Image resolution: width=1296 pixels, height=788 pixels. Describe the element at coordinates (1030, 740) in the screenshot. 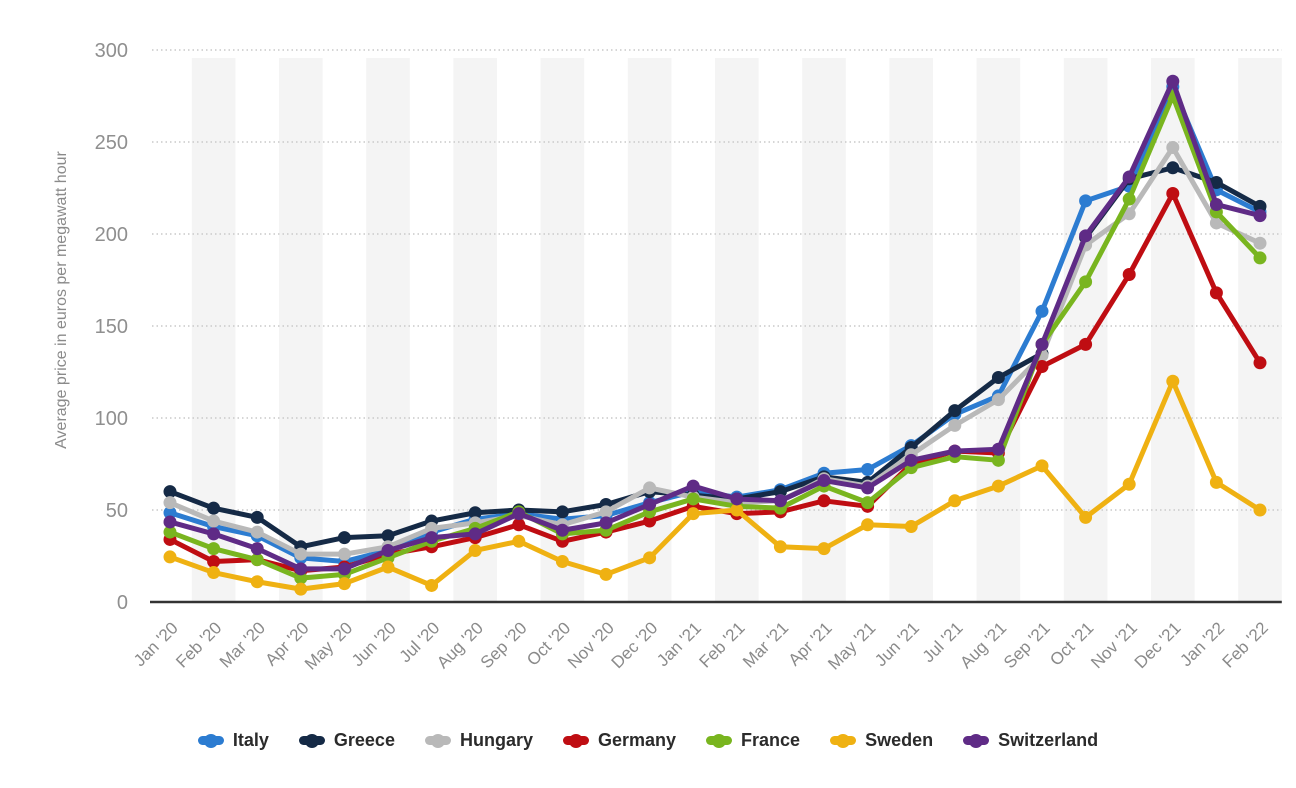

I see `legend-item-switzerland: Switzerland` at that location.